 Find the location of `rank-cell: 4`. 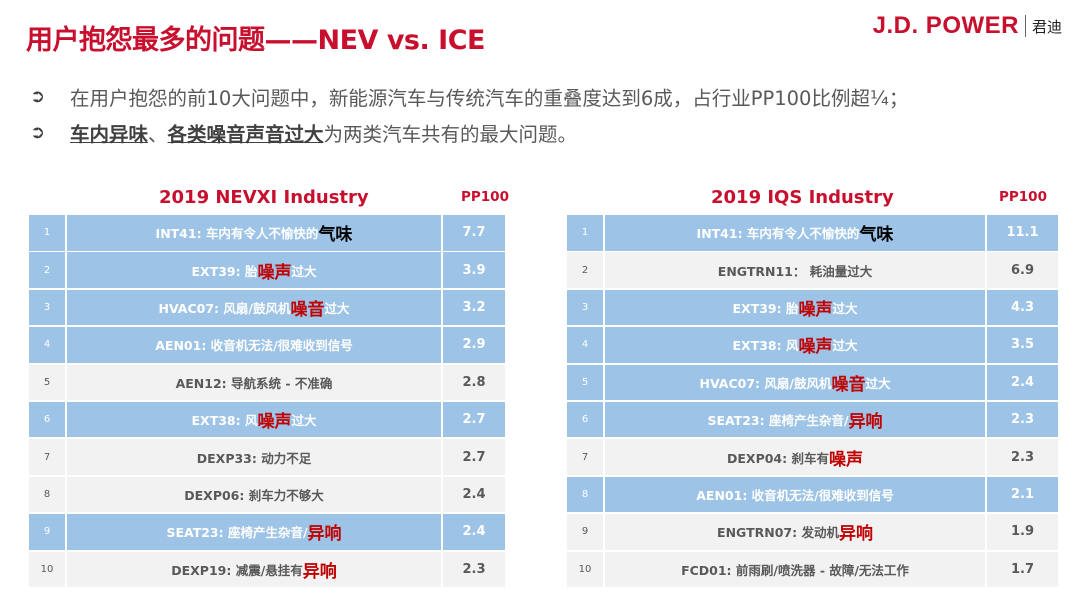

rank-cell: 4 is located at coordinates (585, 345).